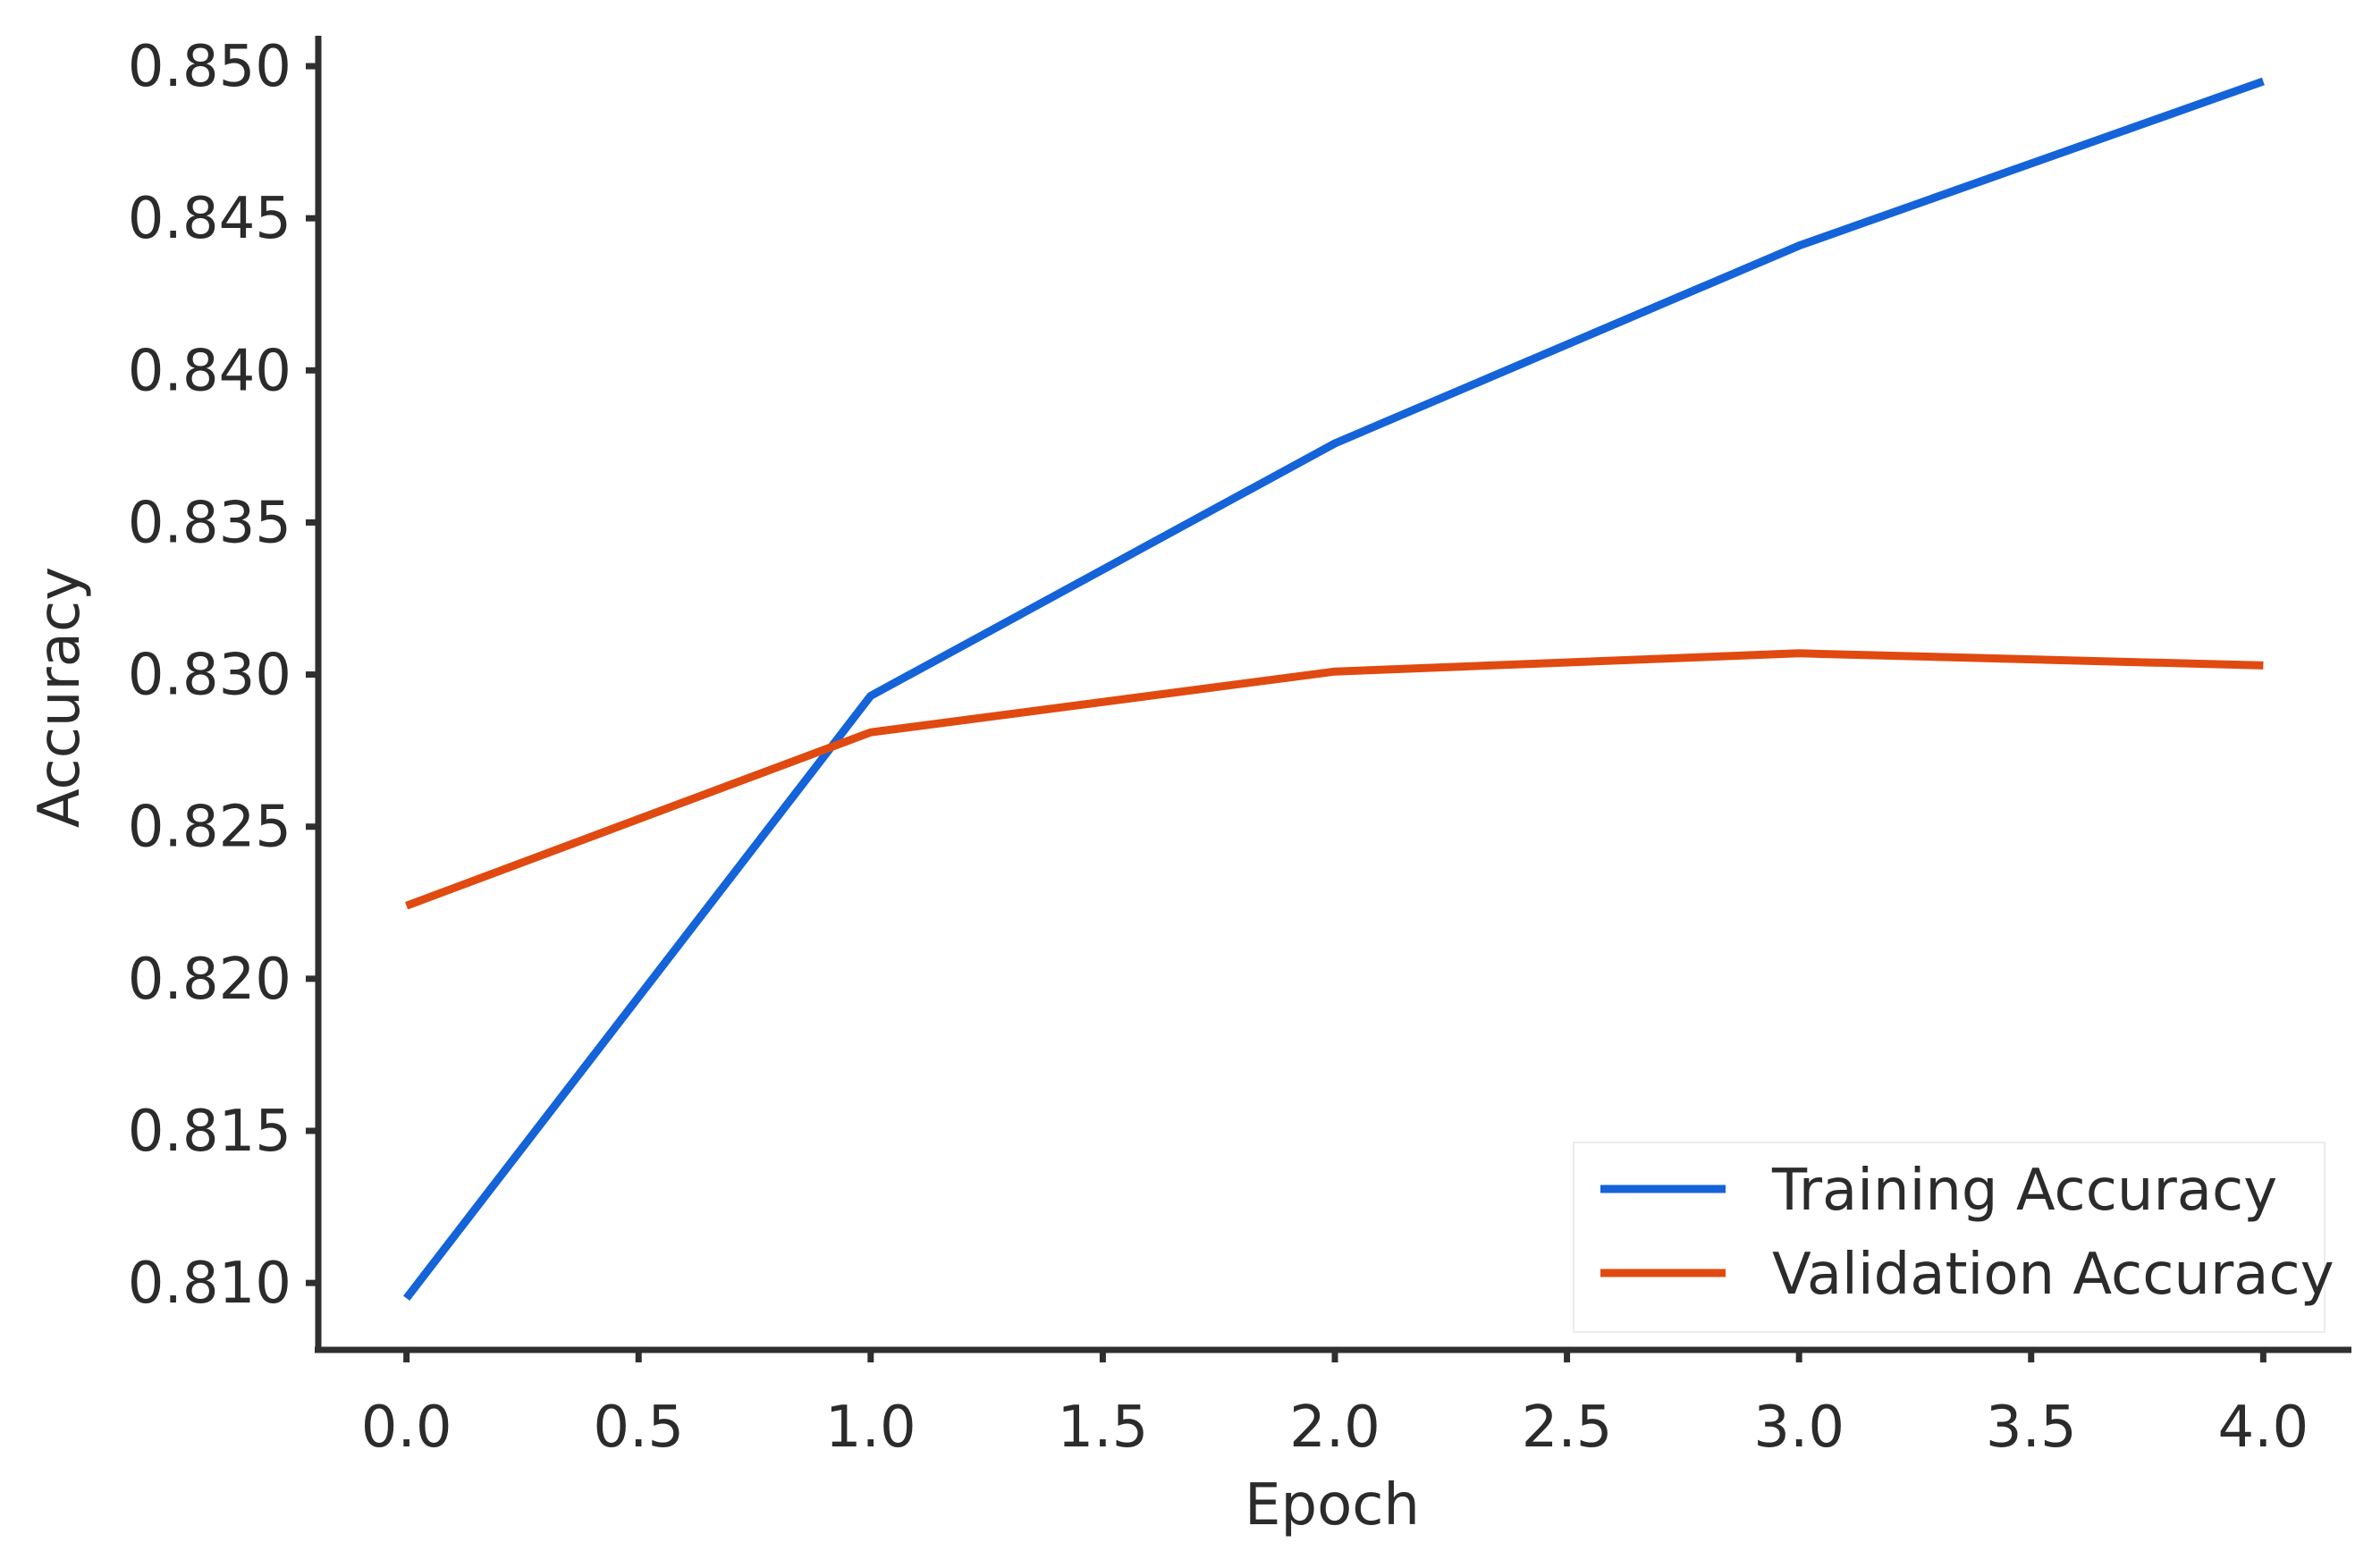 Image resolution: width=2372 pixels, height=1568 pixels. I want to click on x-tick-label: 3.0, so click(1799, 1428).